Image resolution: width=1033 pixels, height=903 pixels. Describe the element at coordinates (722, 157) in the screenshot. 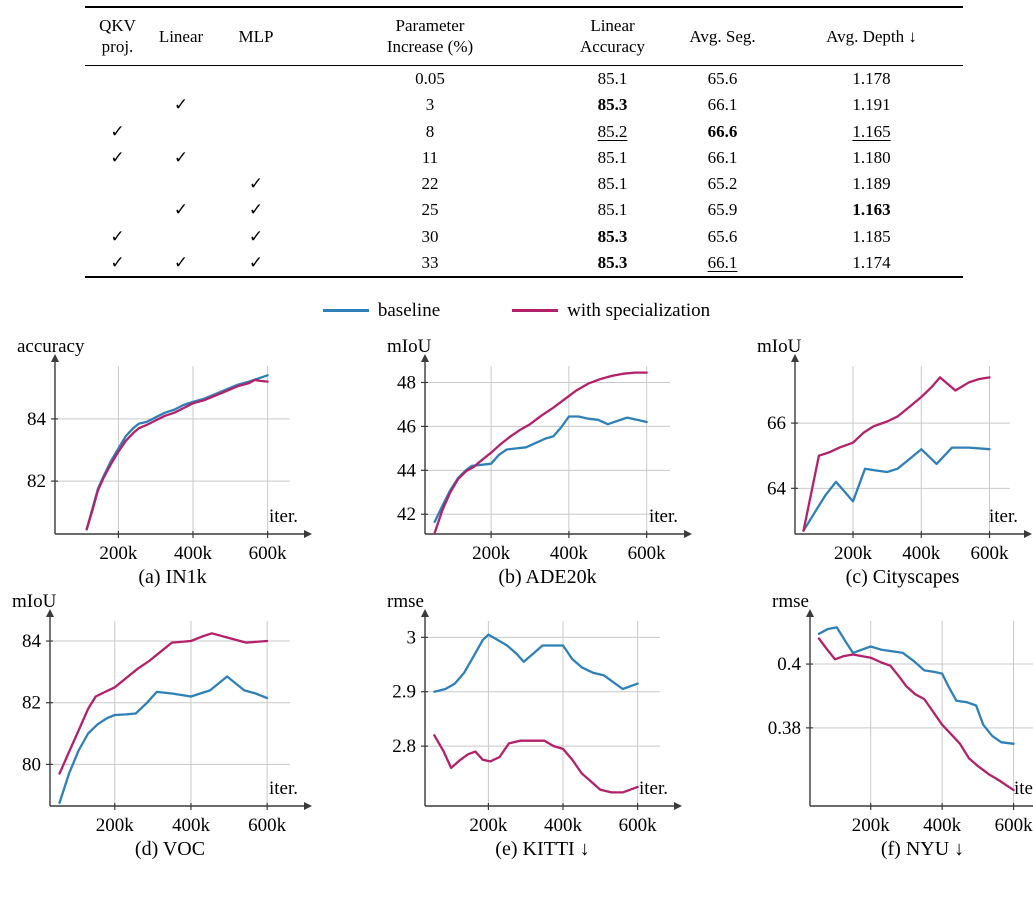

I see `metric-cell: 66.1` at that location.